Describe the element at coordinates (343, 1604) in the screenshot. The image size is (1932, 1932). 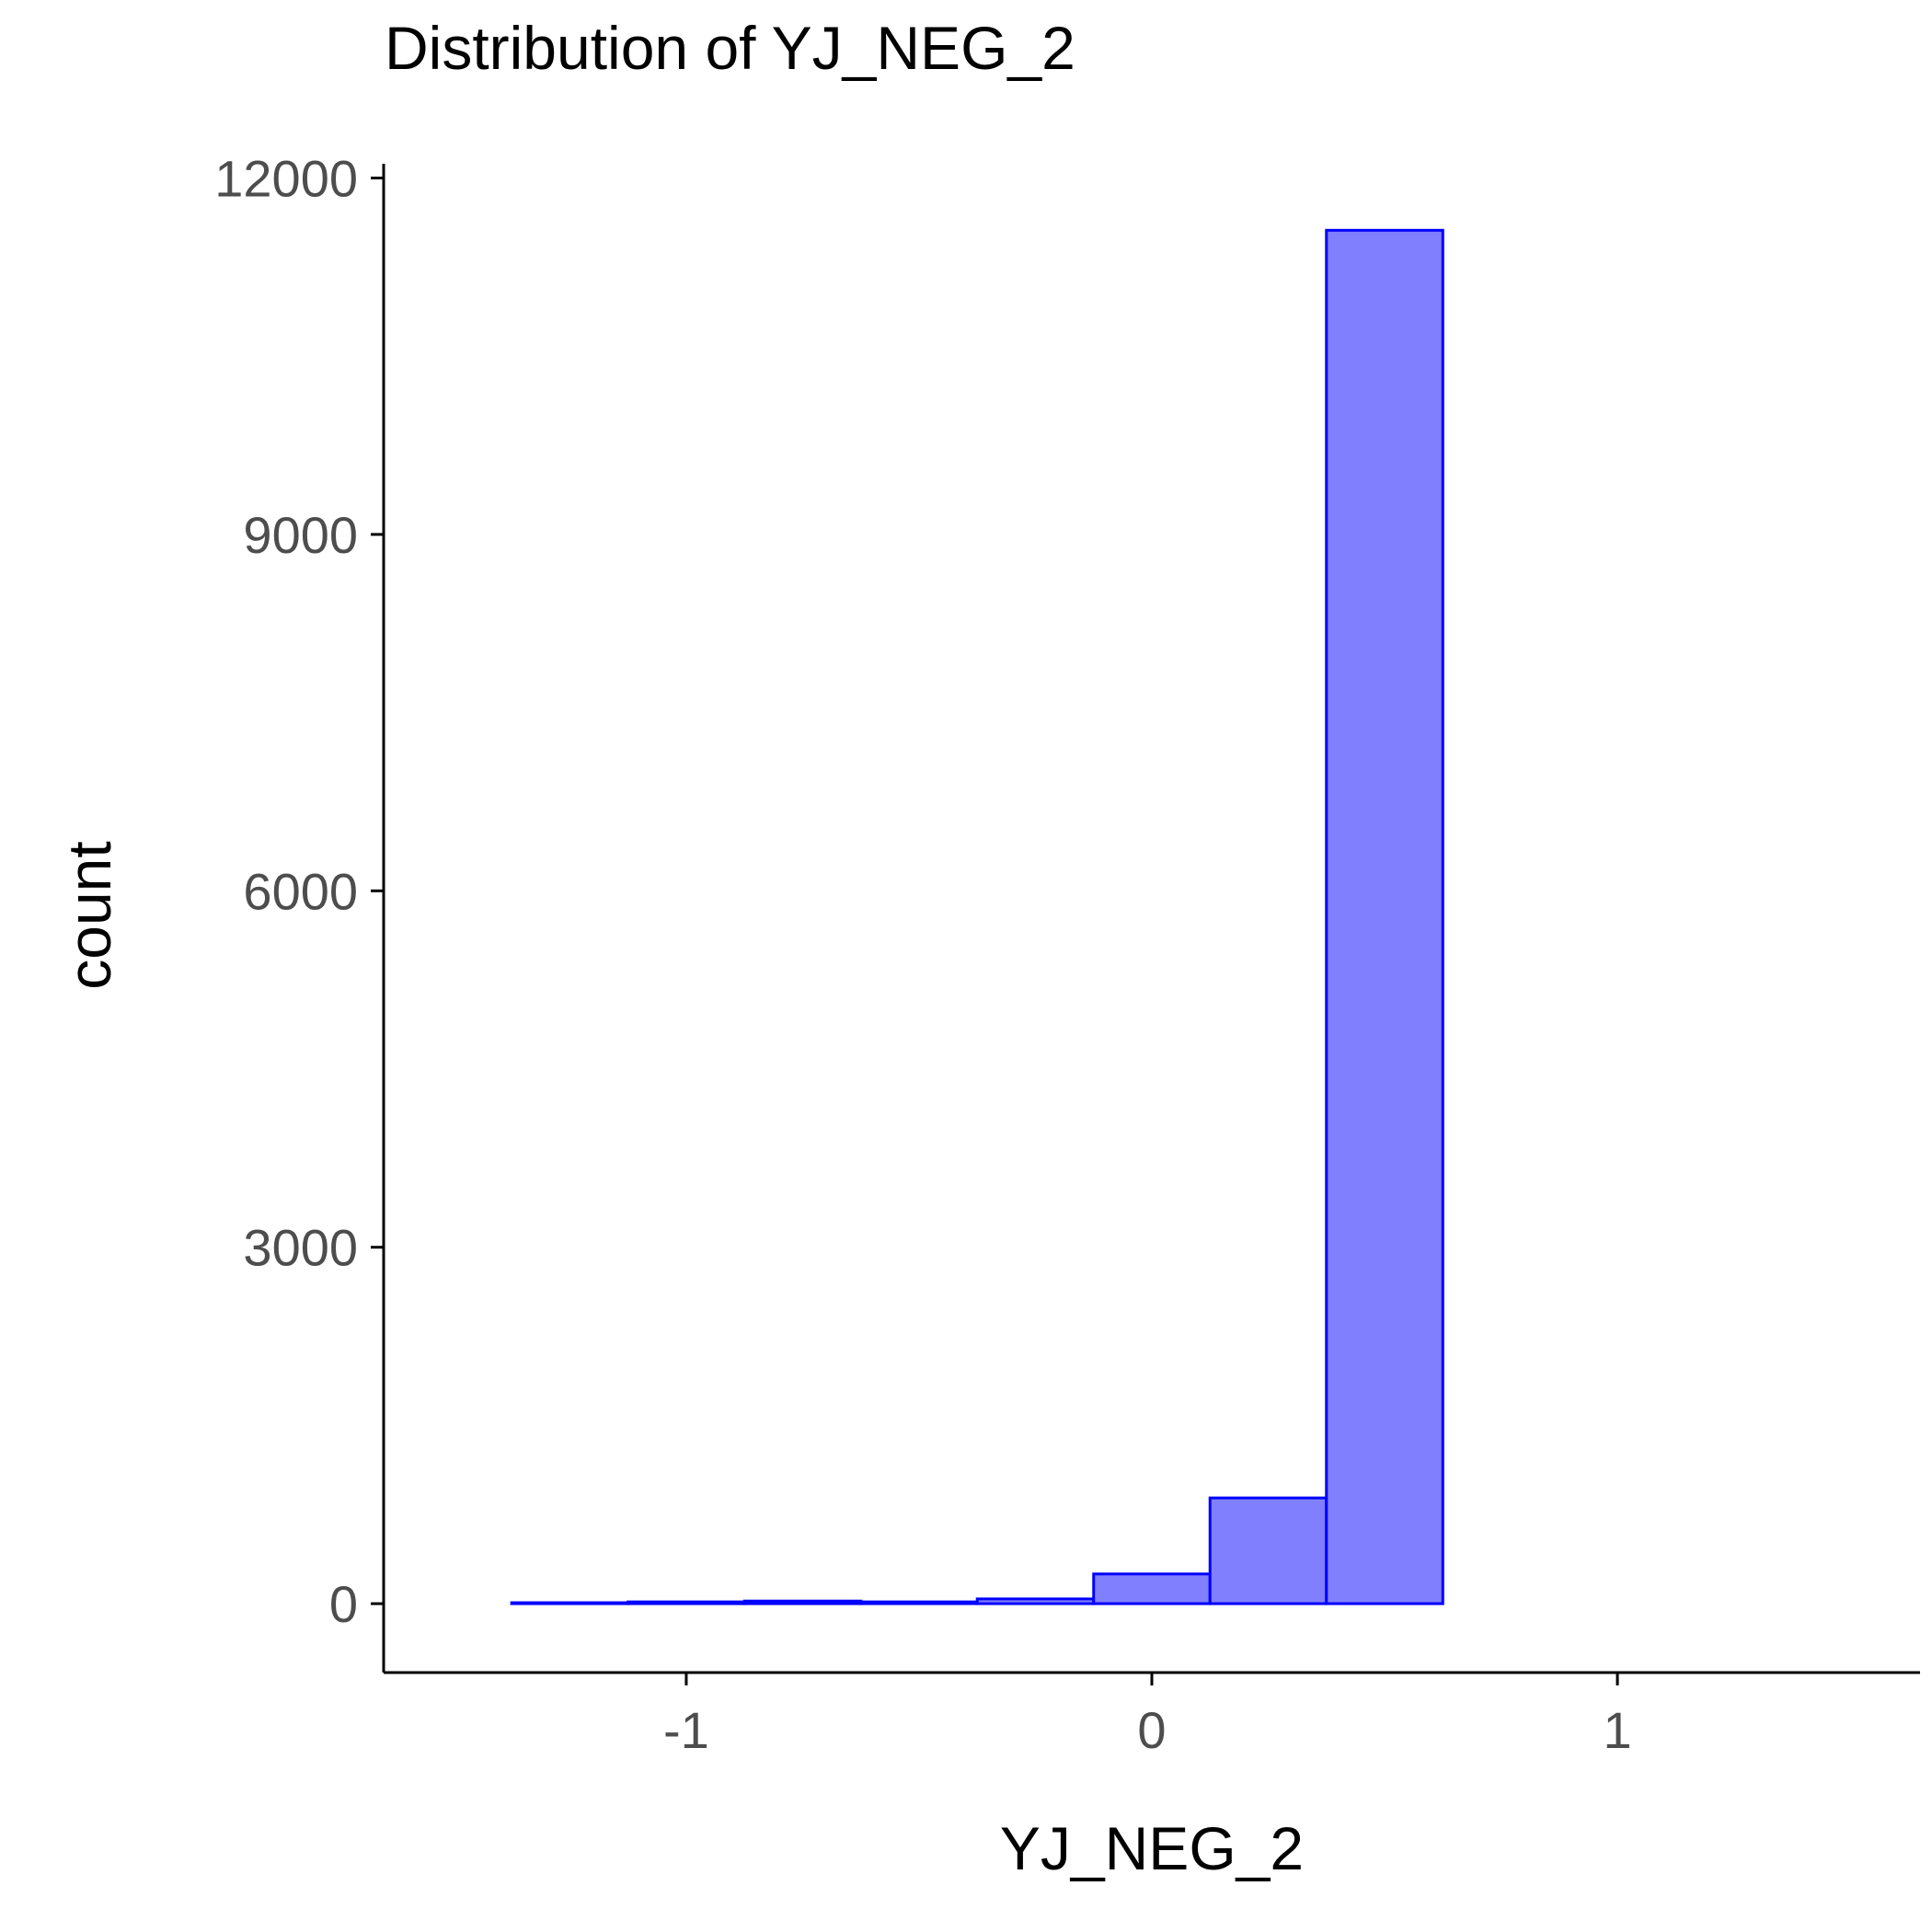
I see `y-tick-label: 0` at that location.